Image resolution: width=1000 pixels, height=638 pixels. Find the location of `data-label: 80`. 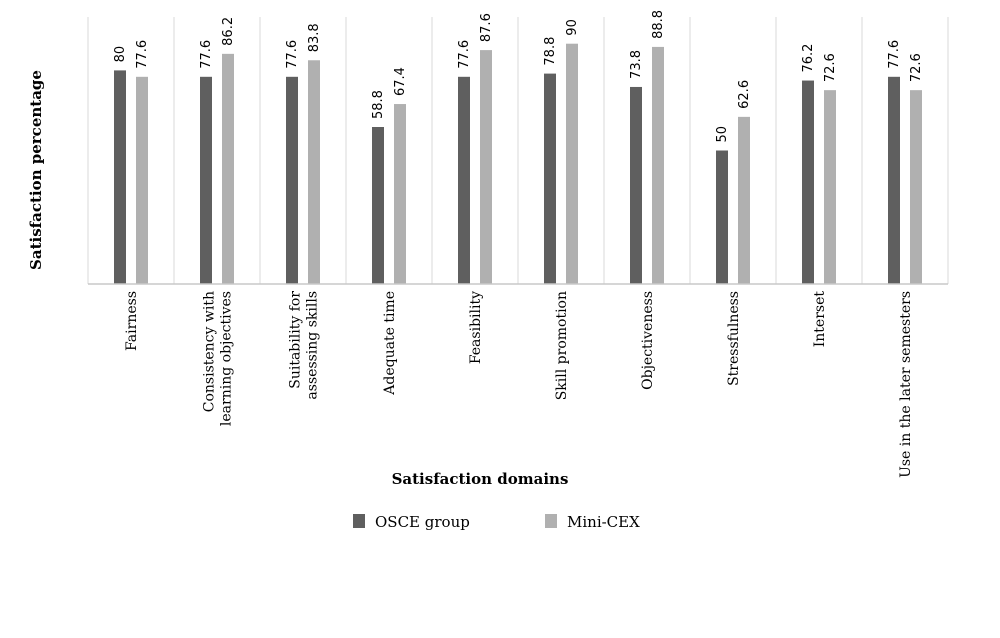

data-label: 80 is located at coordinates (120, 54).